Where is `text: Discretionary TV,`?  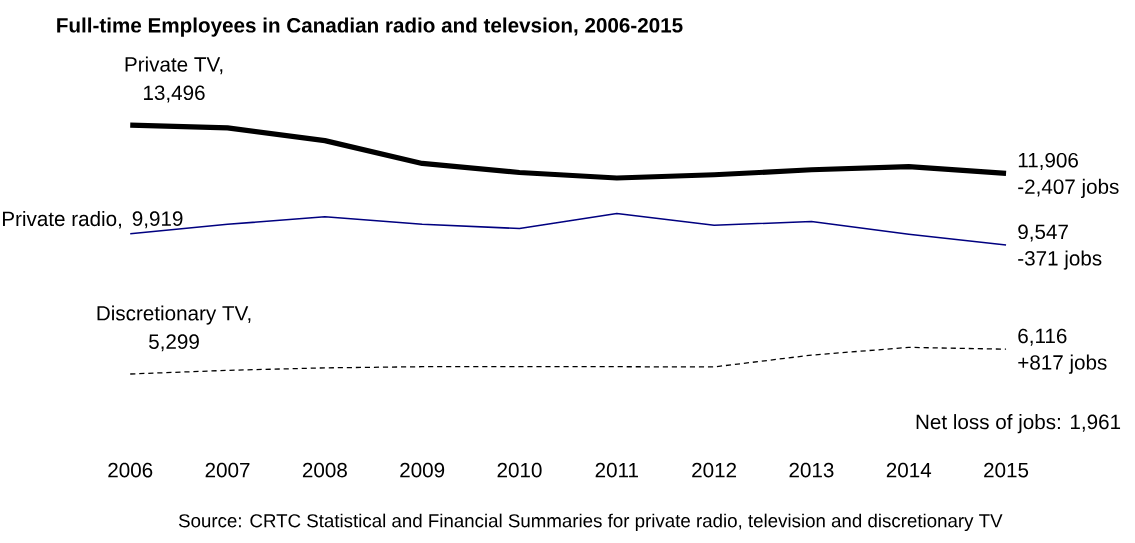
text: Discretionary TV, is located at coordinates (174, 315).